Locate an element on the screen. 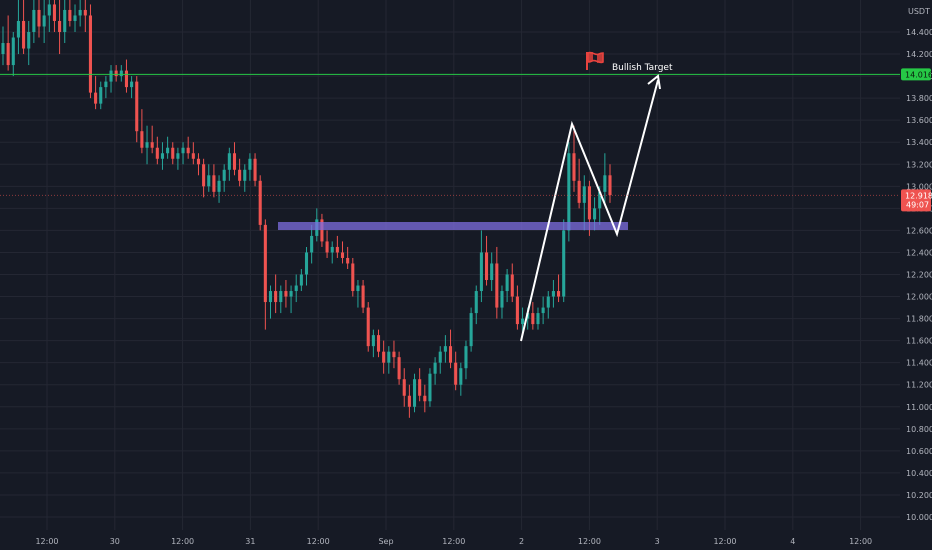 The image size is (932, 550). price-tick-label: 13.000 is located at coordinates (919, 186).